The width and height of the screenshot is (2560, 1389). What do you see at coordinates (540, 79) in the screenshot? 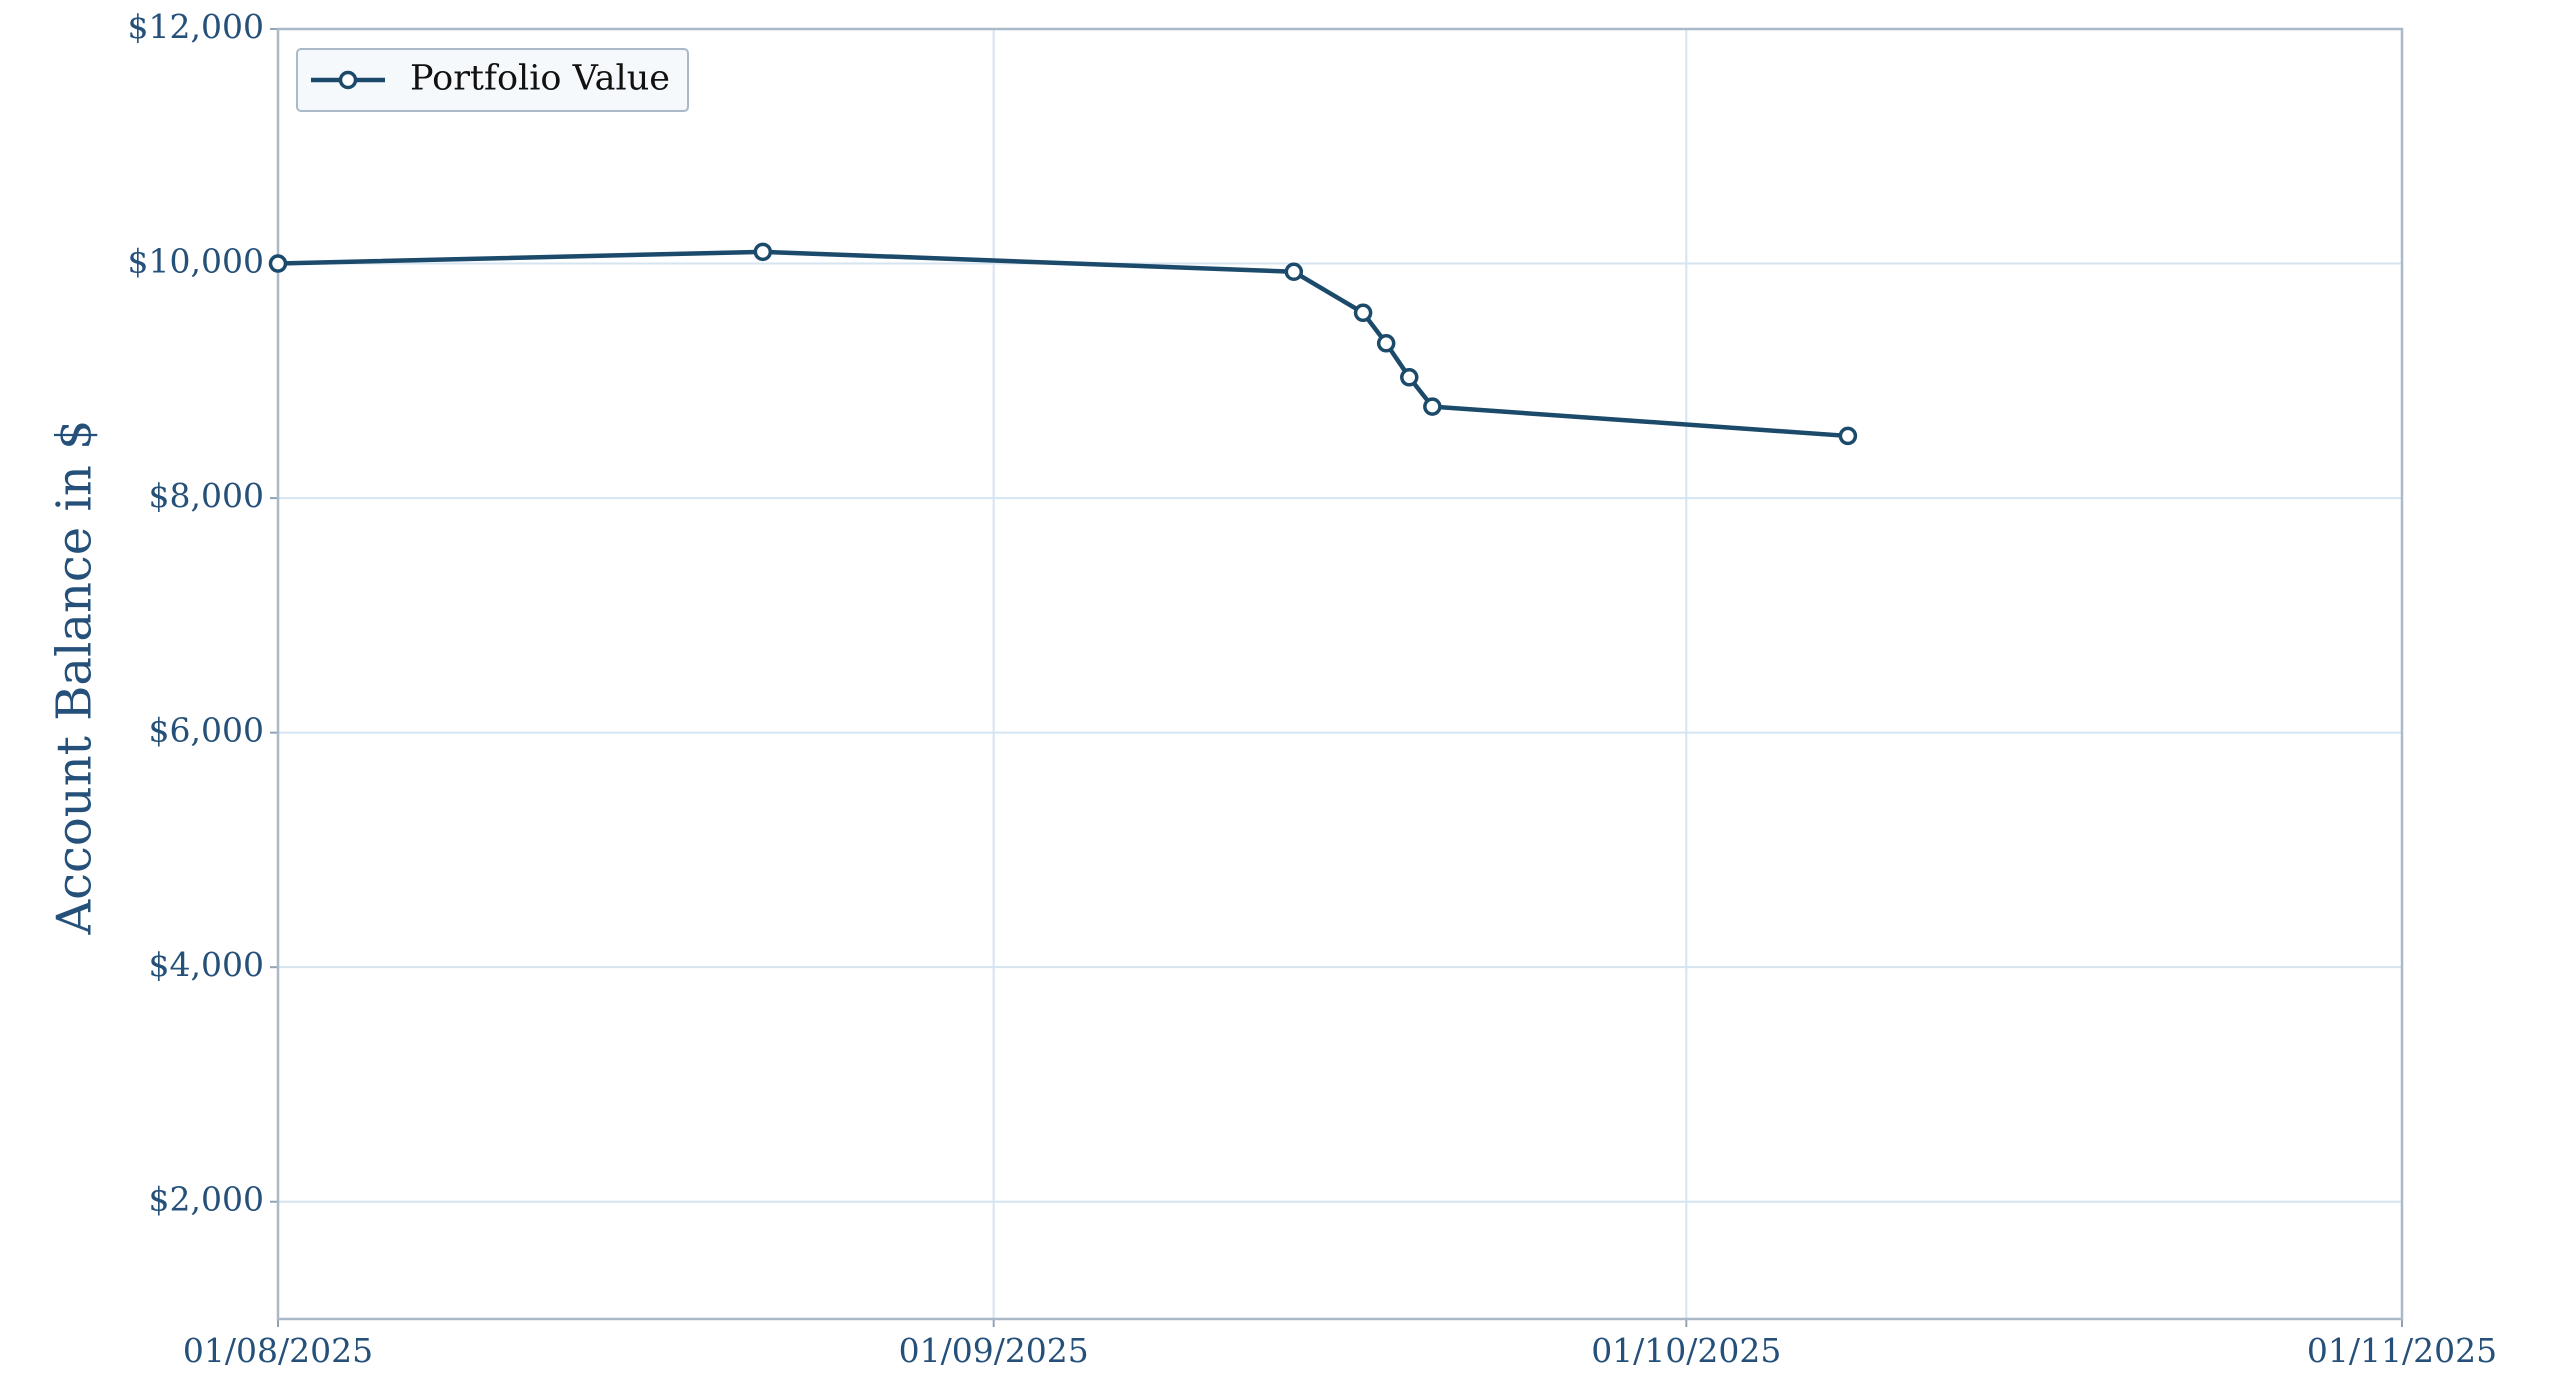
I see `legend-label: Portfolio Value` at bounding box center [540, 79].